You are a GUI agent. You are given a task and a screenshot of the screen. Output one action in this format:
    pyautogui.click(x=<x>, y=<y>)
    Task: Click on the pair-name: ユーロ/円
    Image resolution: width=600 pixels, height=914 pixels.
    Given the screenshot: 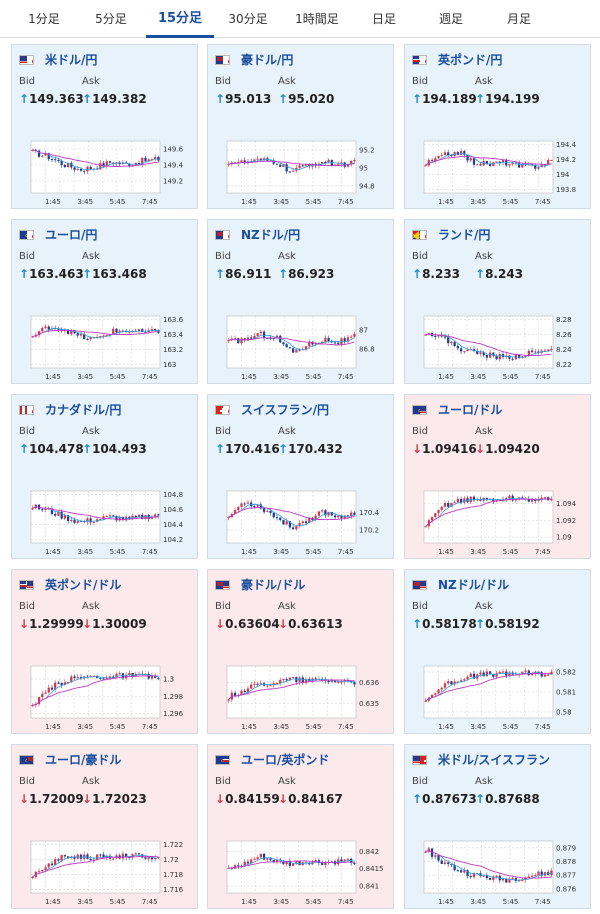 What is the action you would take?
    pyautogui.click(x=71, y=235)
    